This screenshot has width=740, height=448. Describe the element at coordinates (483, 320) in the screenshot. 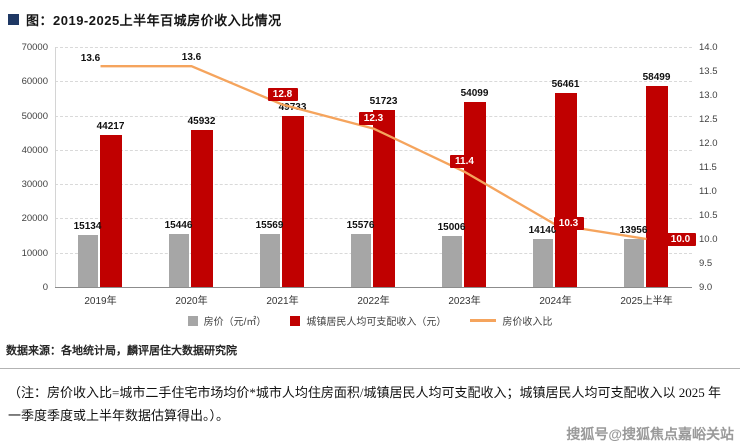

I see `orange-line-swatch-icon` at that location.